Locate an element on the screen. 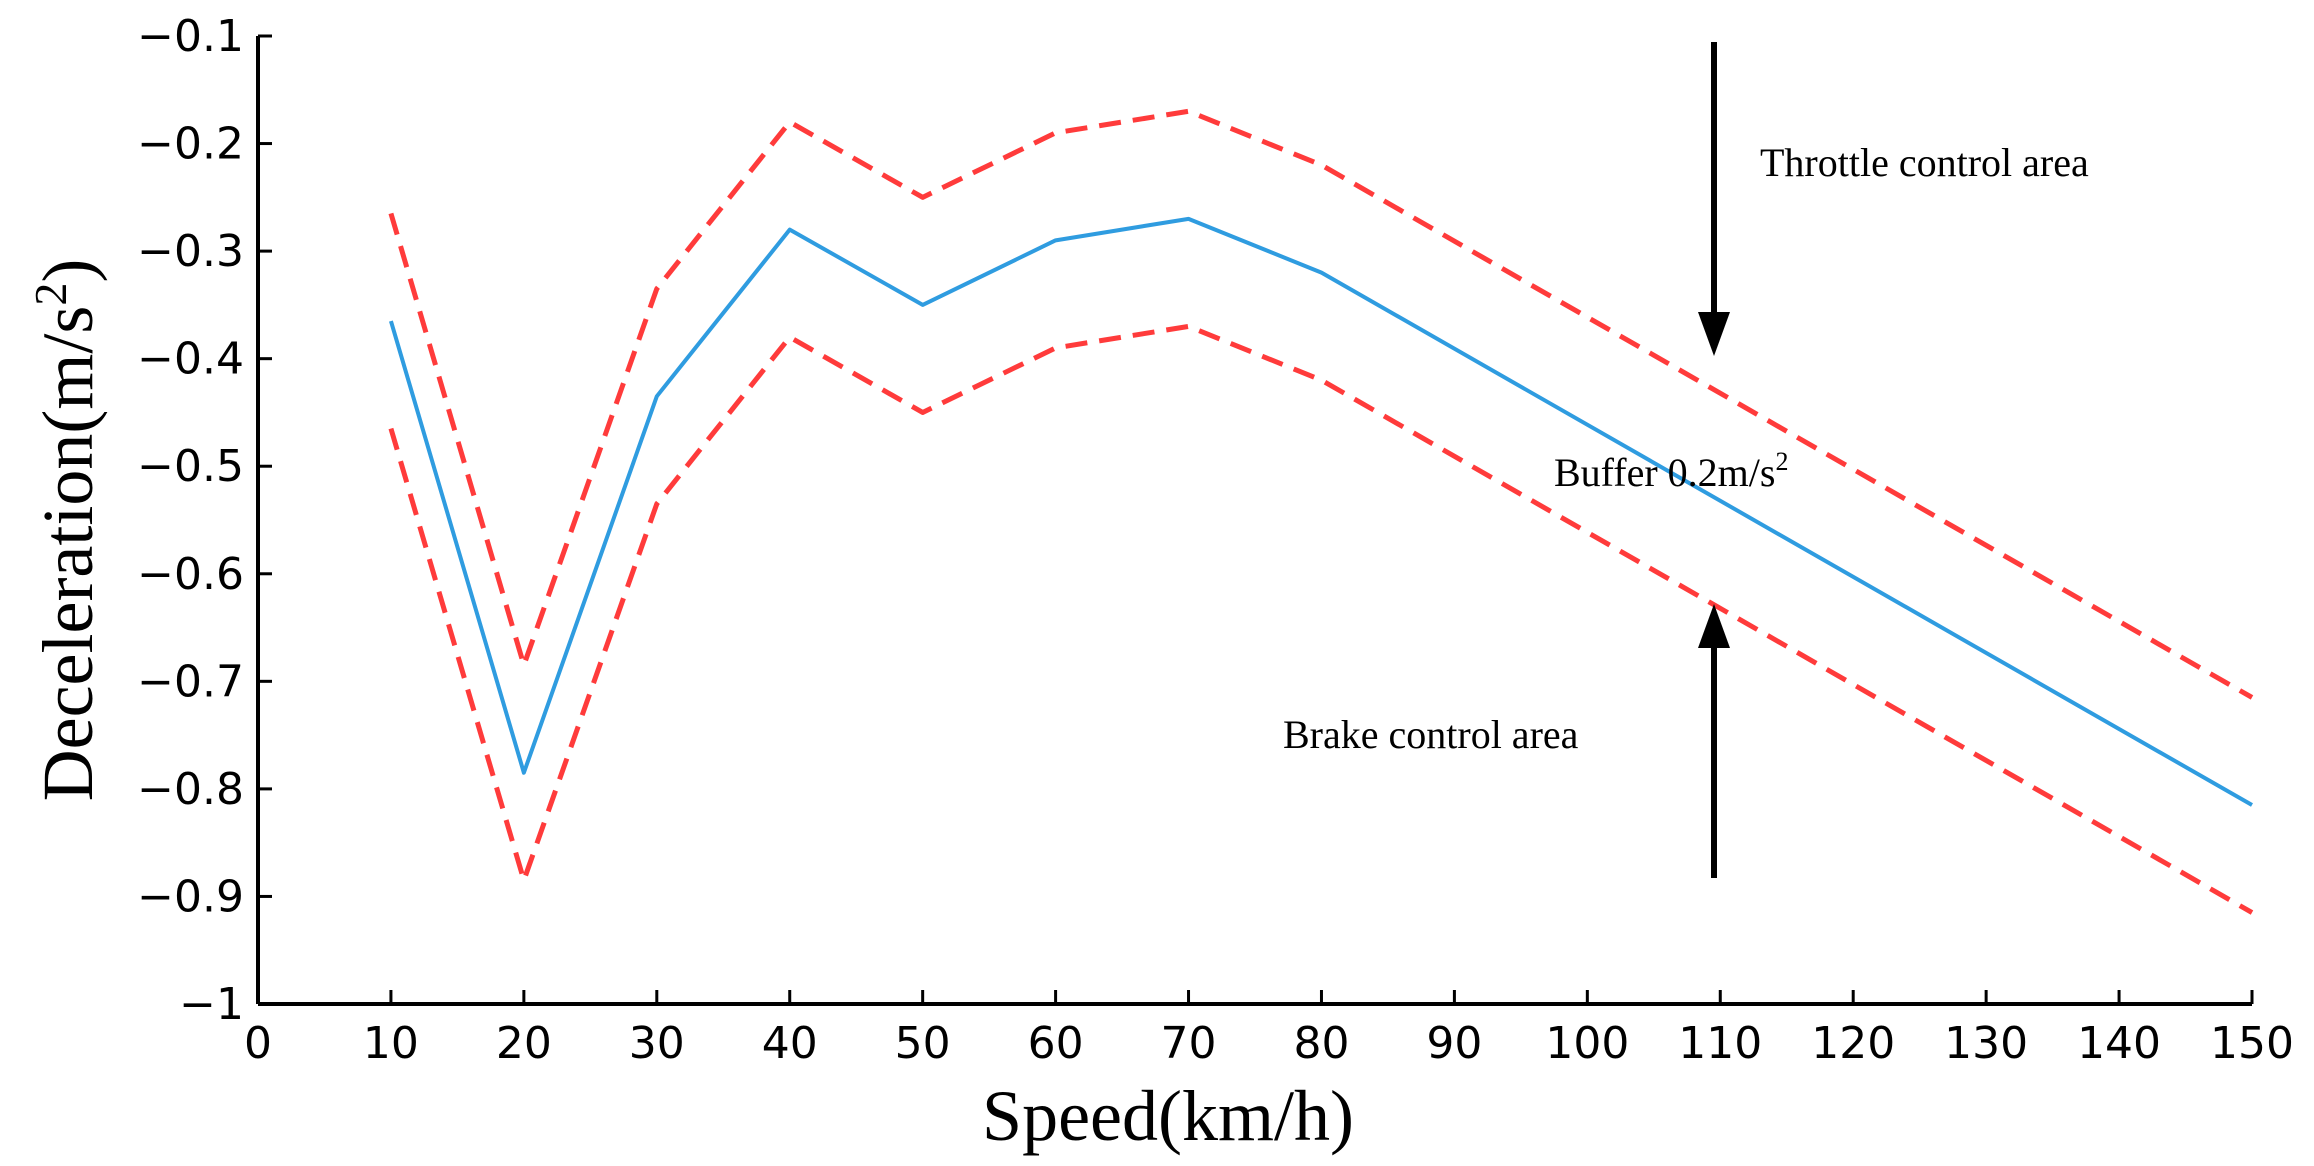  x-tick-label: 30 is located at coordinates (657, 1043).